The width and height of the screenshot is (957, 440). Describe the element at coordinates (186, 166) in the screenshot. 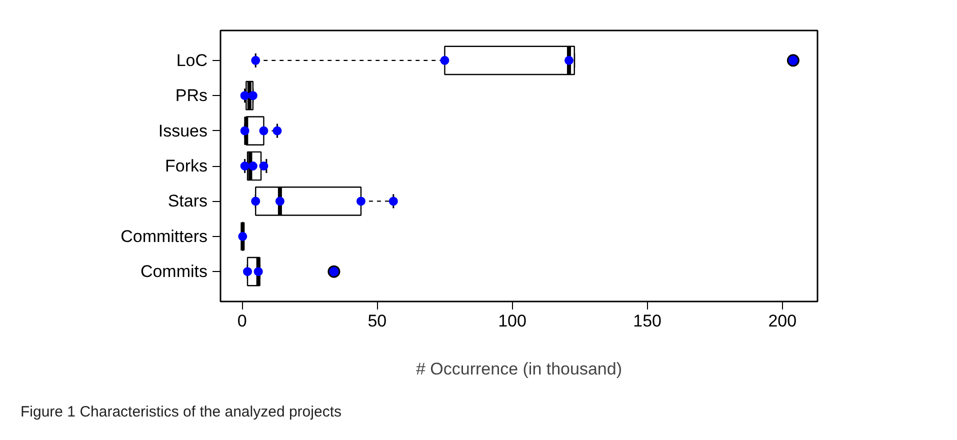

I see `y-tick-label: Forks` at that location.